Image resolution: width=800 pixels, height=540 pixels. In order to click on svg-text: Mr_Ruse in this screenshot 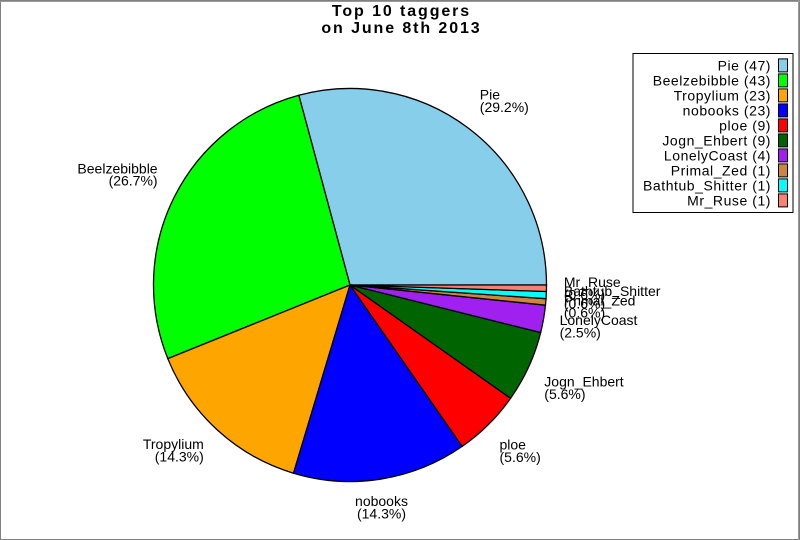, I will do `click(592, 282)`.